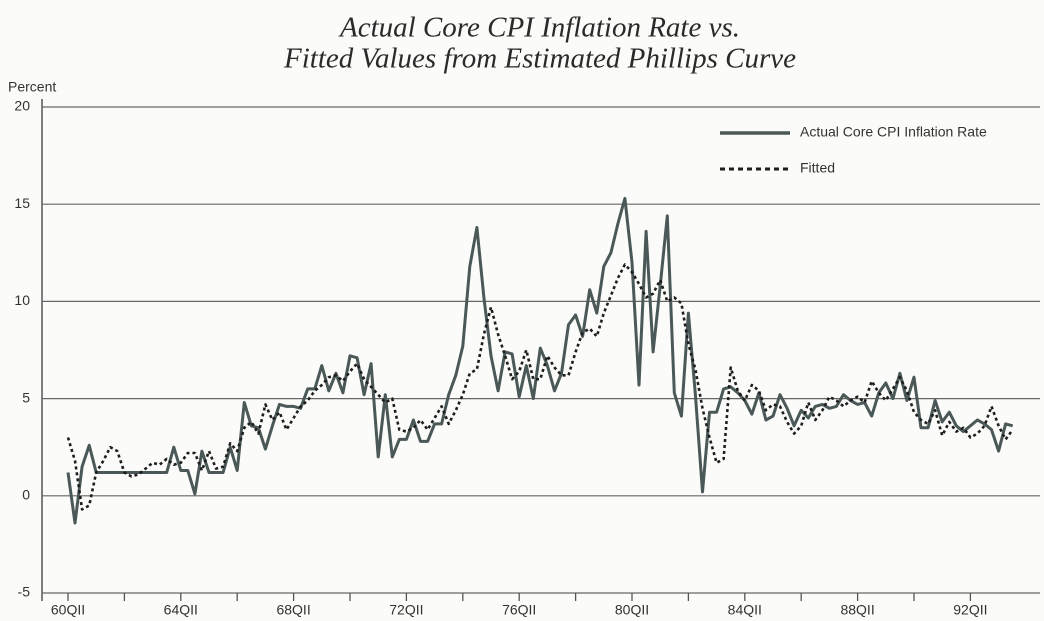  I want to click on x-tick-label: 84QII, so click(745, 610).